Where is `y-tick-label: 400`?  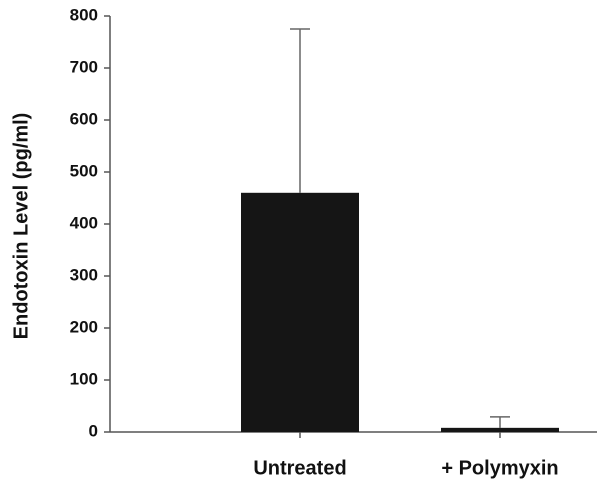
y-tick-label: 400 is located at coordinates (84, 222).